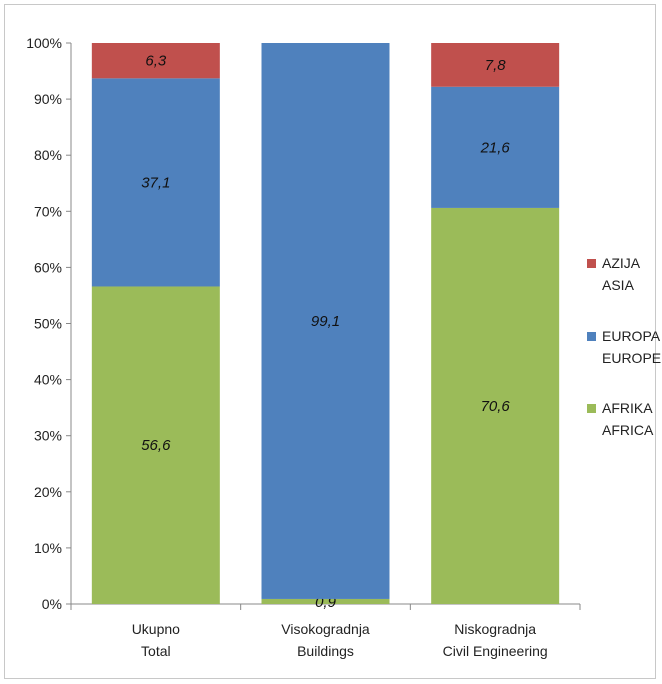 This screenshot has height=684, width=662. I want to click on y-tick-label: 70%, so click(48, 211).